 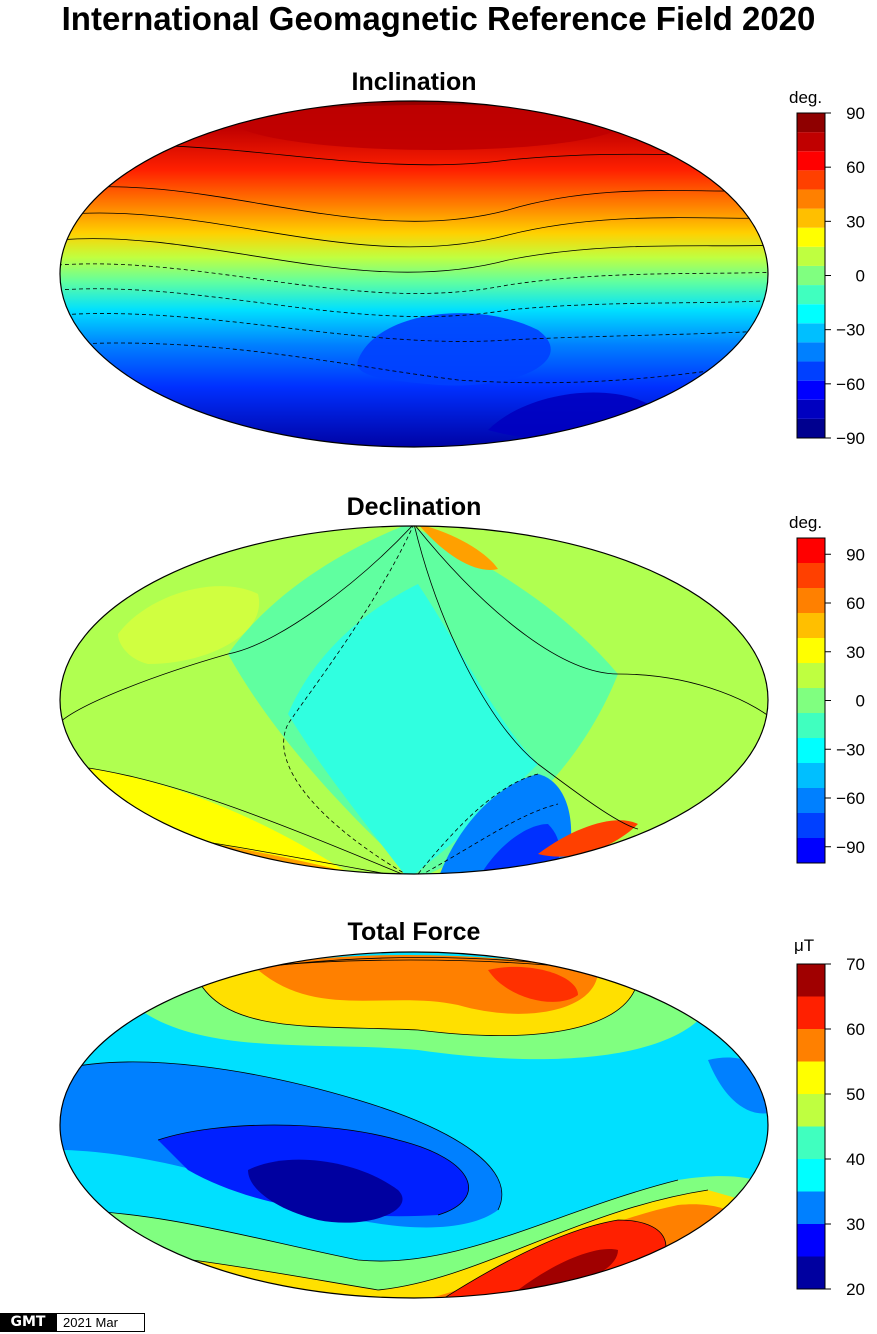 I want to click on declination-orange-n, so click(x=458, y=548).